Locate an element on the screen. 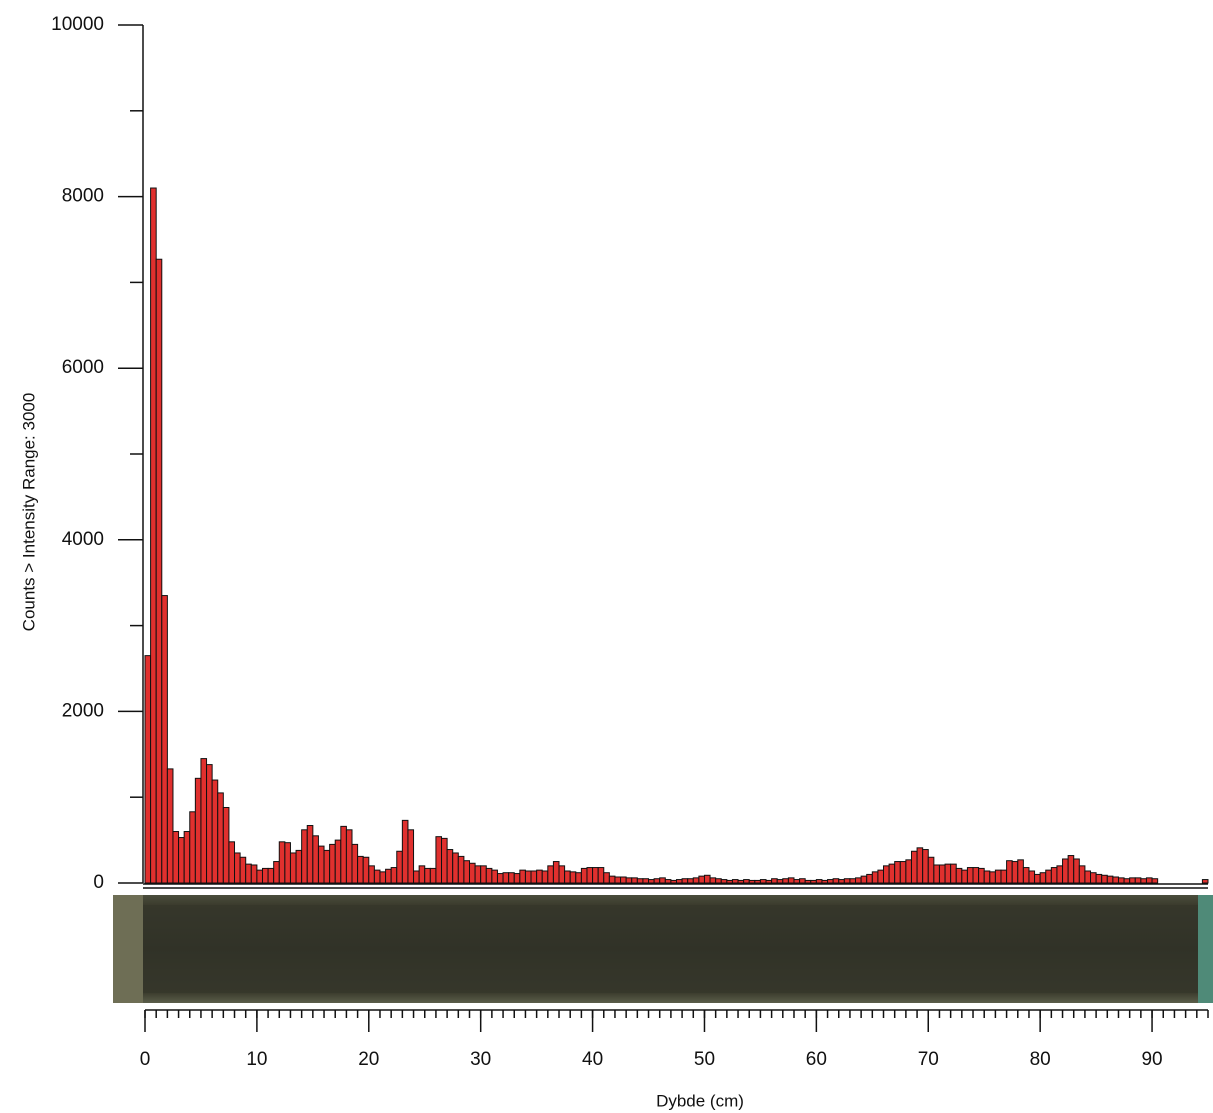 This screenshot has width=1213, height=1113. y-tick-label: 10000 is located at coordinates (77, 24).